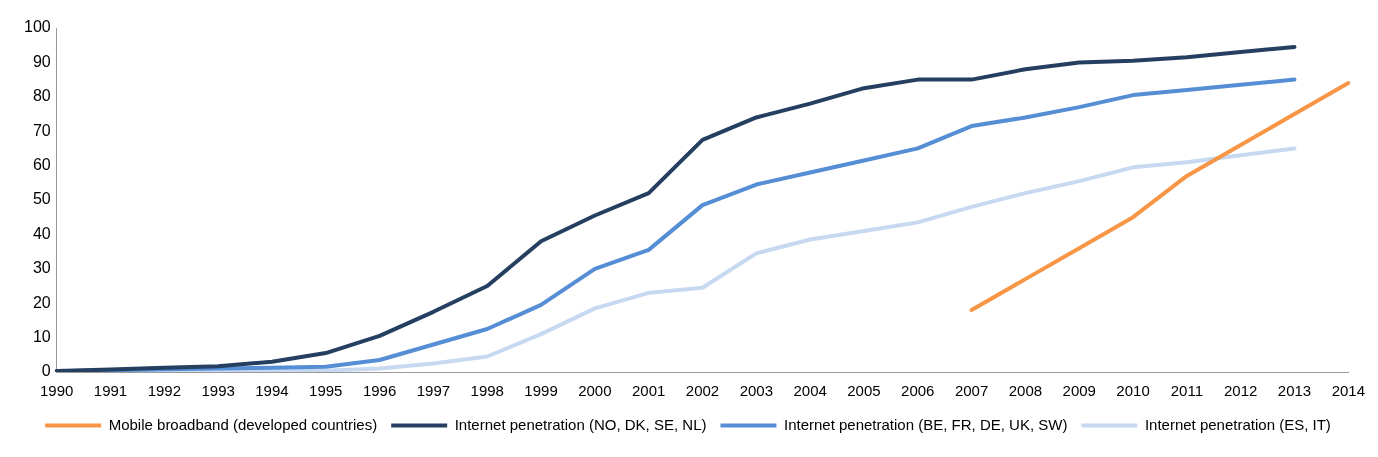 This screenshot has height=457, width=1378. Describe the element at coordinates (41, 302) in the screenshot. I see `y-tick-label: 20` at that location.